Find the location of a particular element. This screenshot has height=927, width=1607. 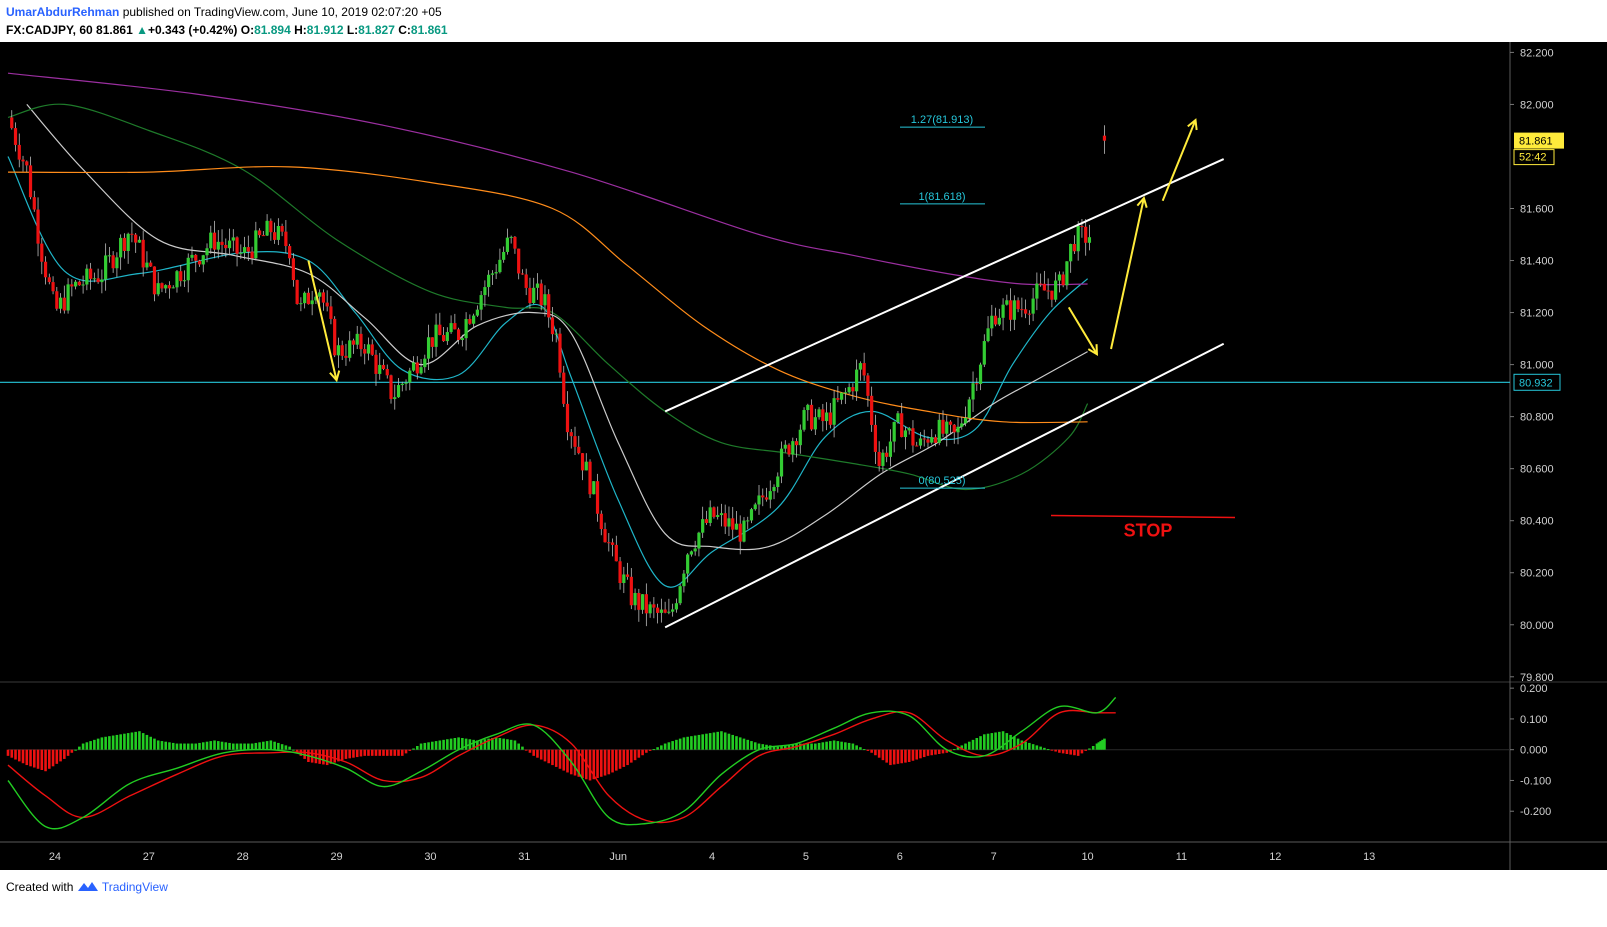

time-tick-label: 31 is located at coordinates (524, 857).